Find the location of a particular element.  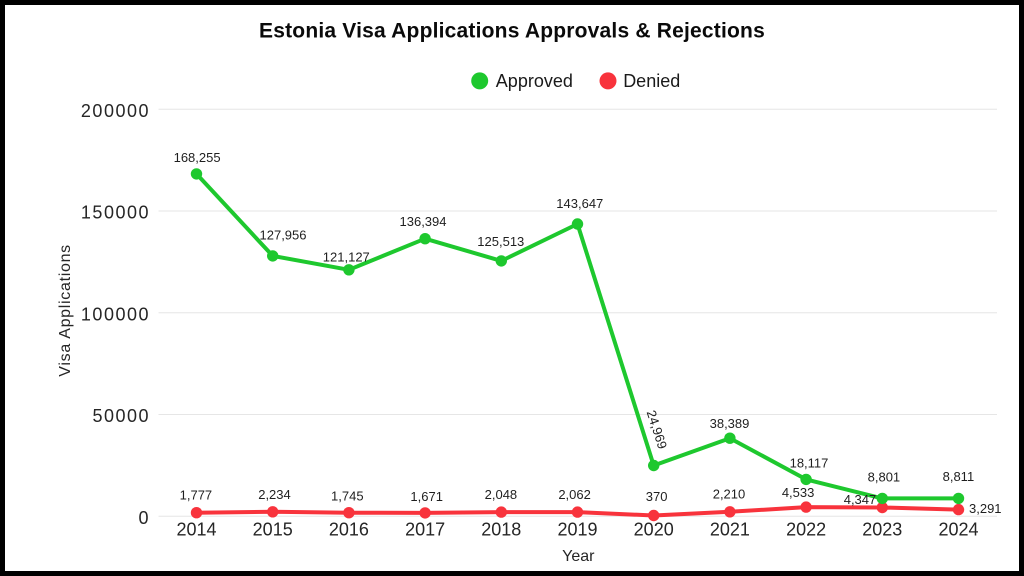

svg-text: 2014 is located at coordinates (196, 530).